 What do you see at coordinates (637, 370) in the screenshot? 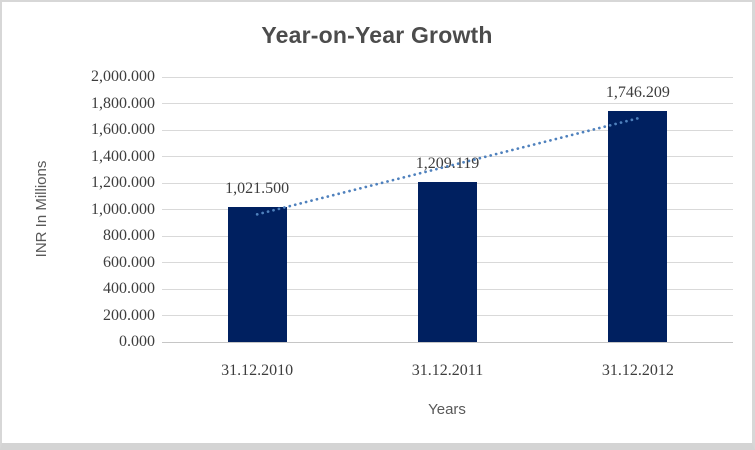
I see `x-tick-label: 31.12.2012` at bounding box center [637, 370].